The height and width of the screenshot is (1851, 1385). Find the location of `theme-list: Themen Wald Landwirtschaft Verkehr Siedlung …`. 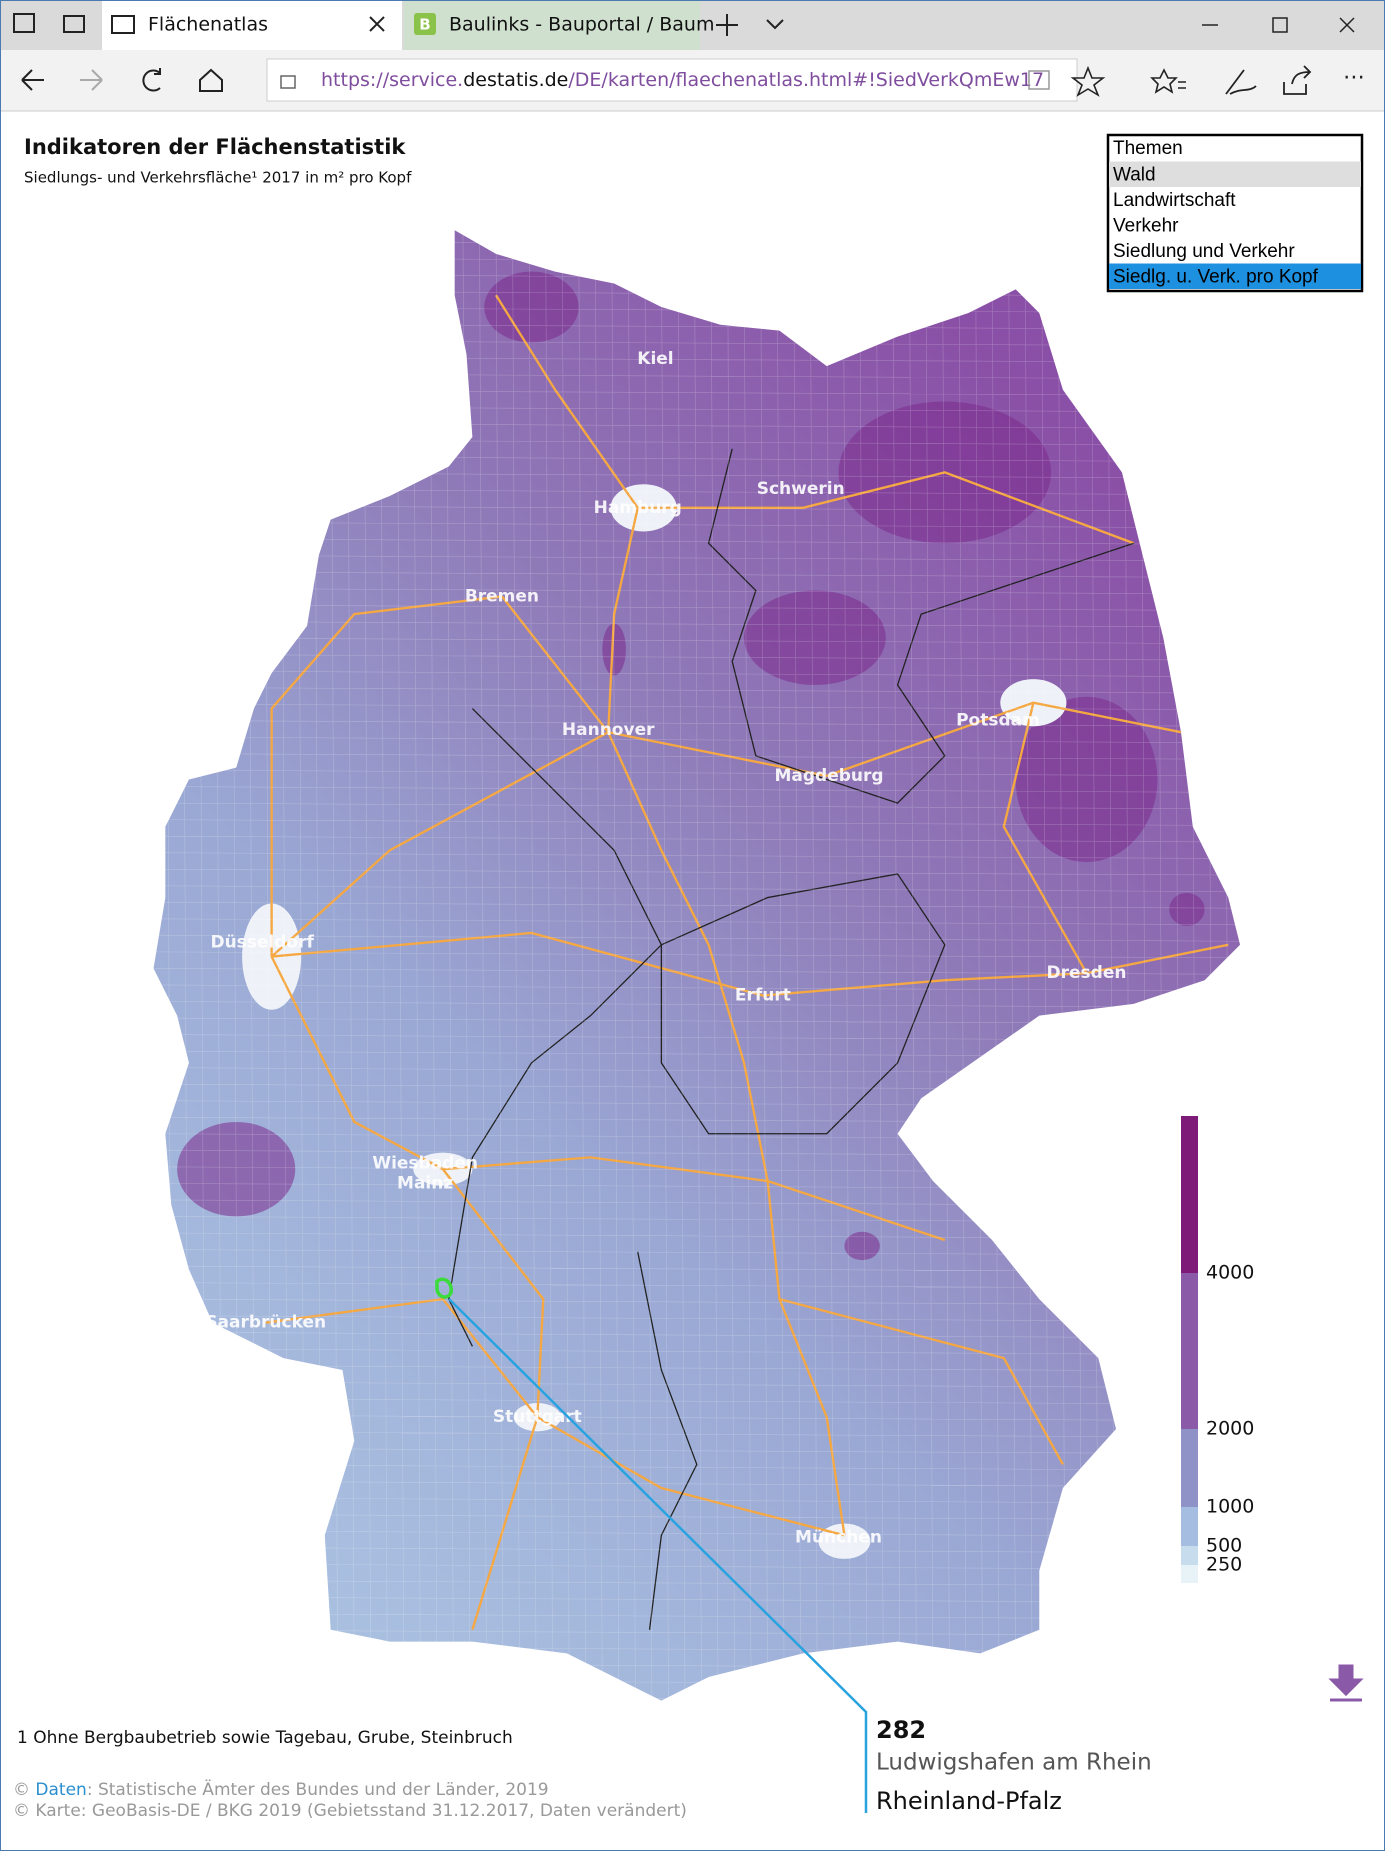

theme-list: Themen Wald Landwirtschaft Verkehr Siedlung … is located at coordinates (1235, 213).